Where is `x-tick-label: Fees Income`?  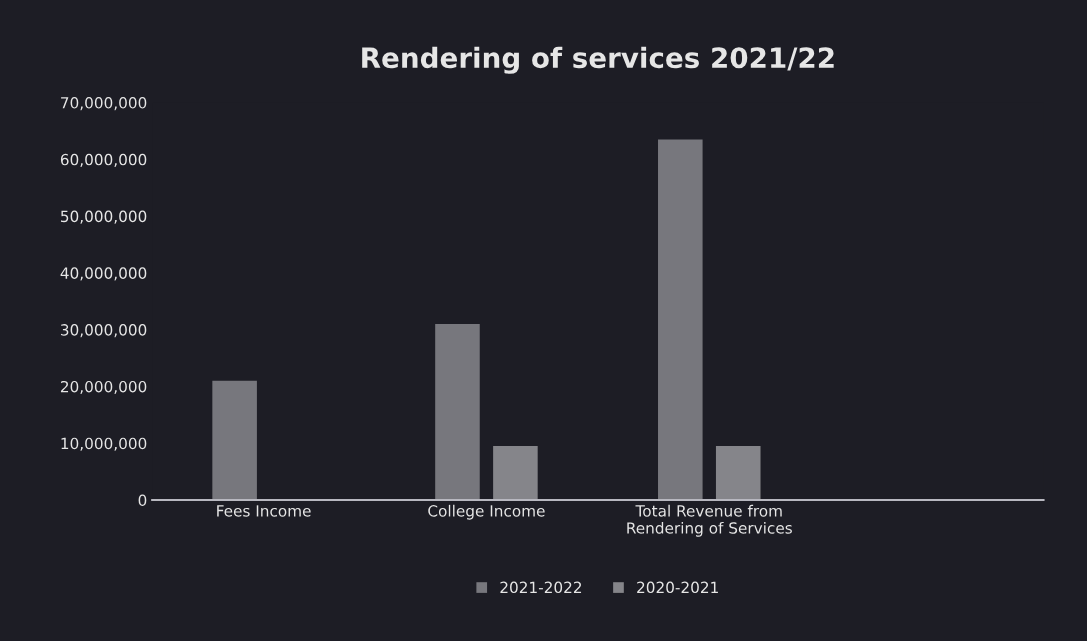 x-tick-label: Fees Income is located at coordinates (264, 511).